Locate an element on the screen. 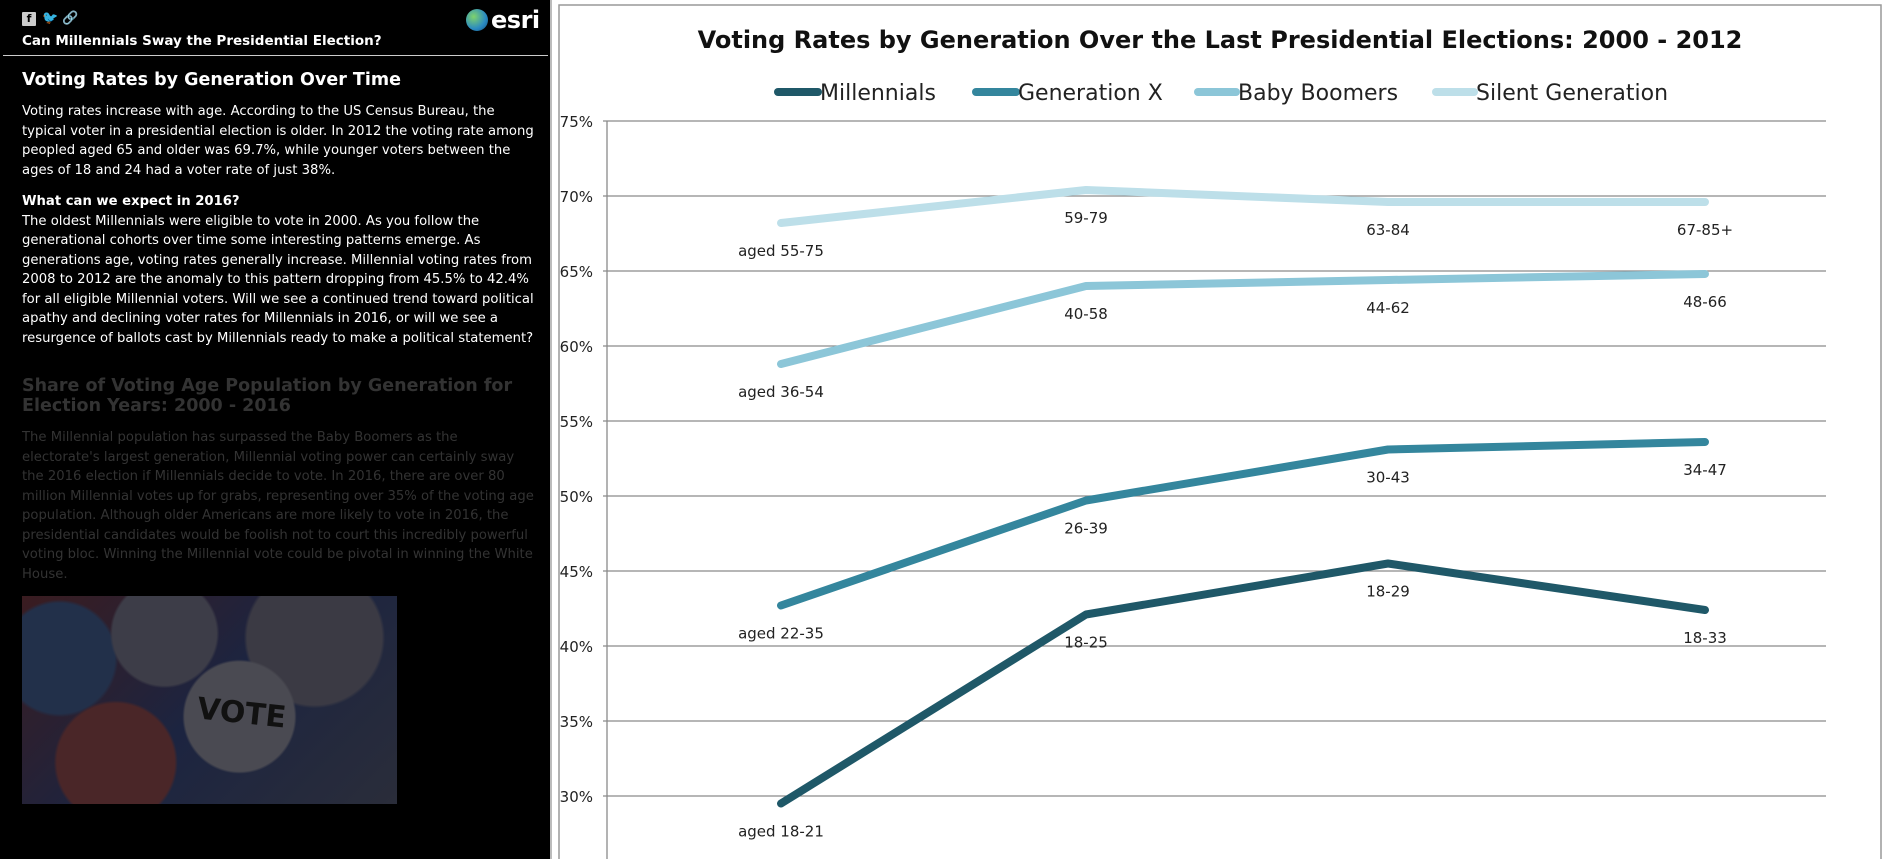  data-label: 26-39 is located at coordinates (1086, 529).